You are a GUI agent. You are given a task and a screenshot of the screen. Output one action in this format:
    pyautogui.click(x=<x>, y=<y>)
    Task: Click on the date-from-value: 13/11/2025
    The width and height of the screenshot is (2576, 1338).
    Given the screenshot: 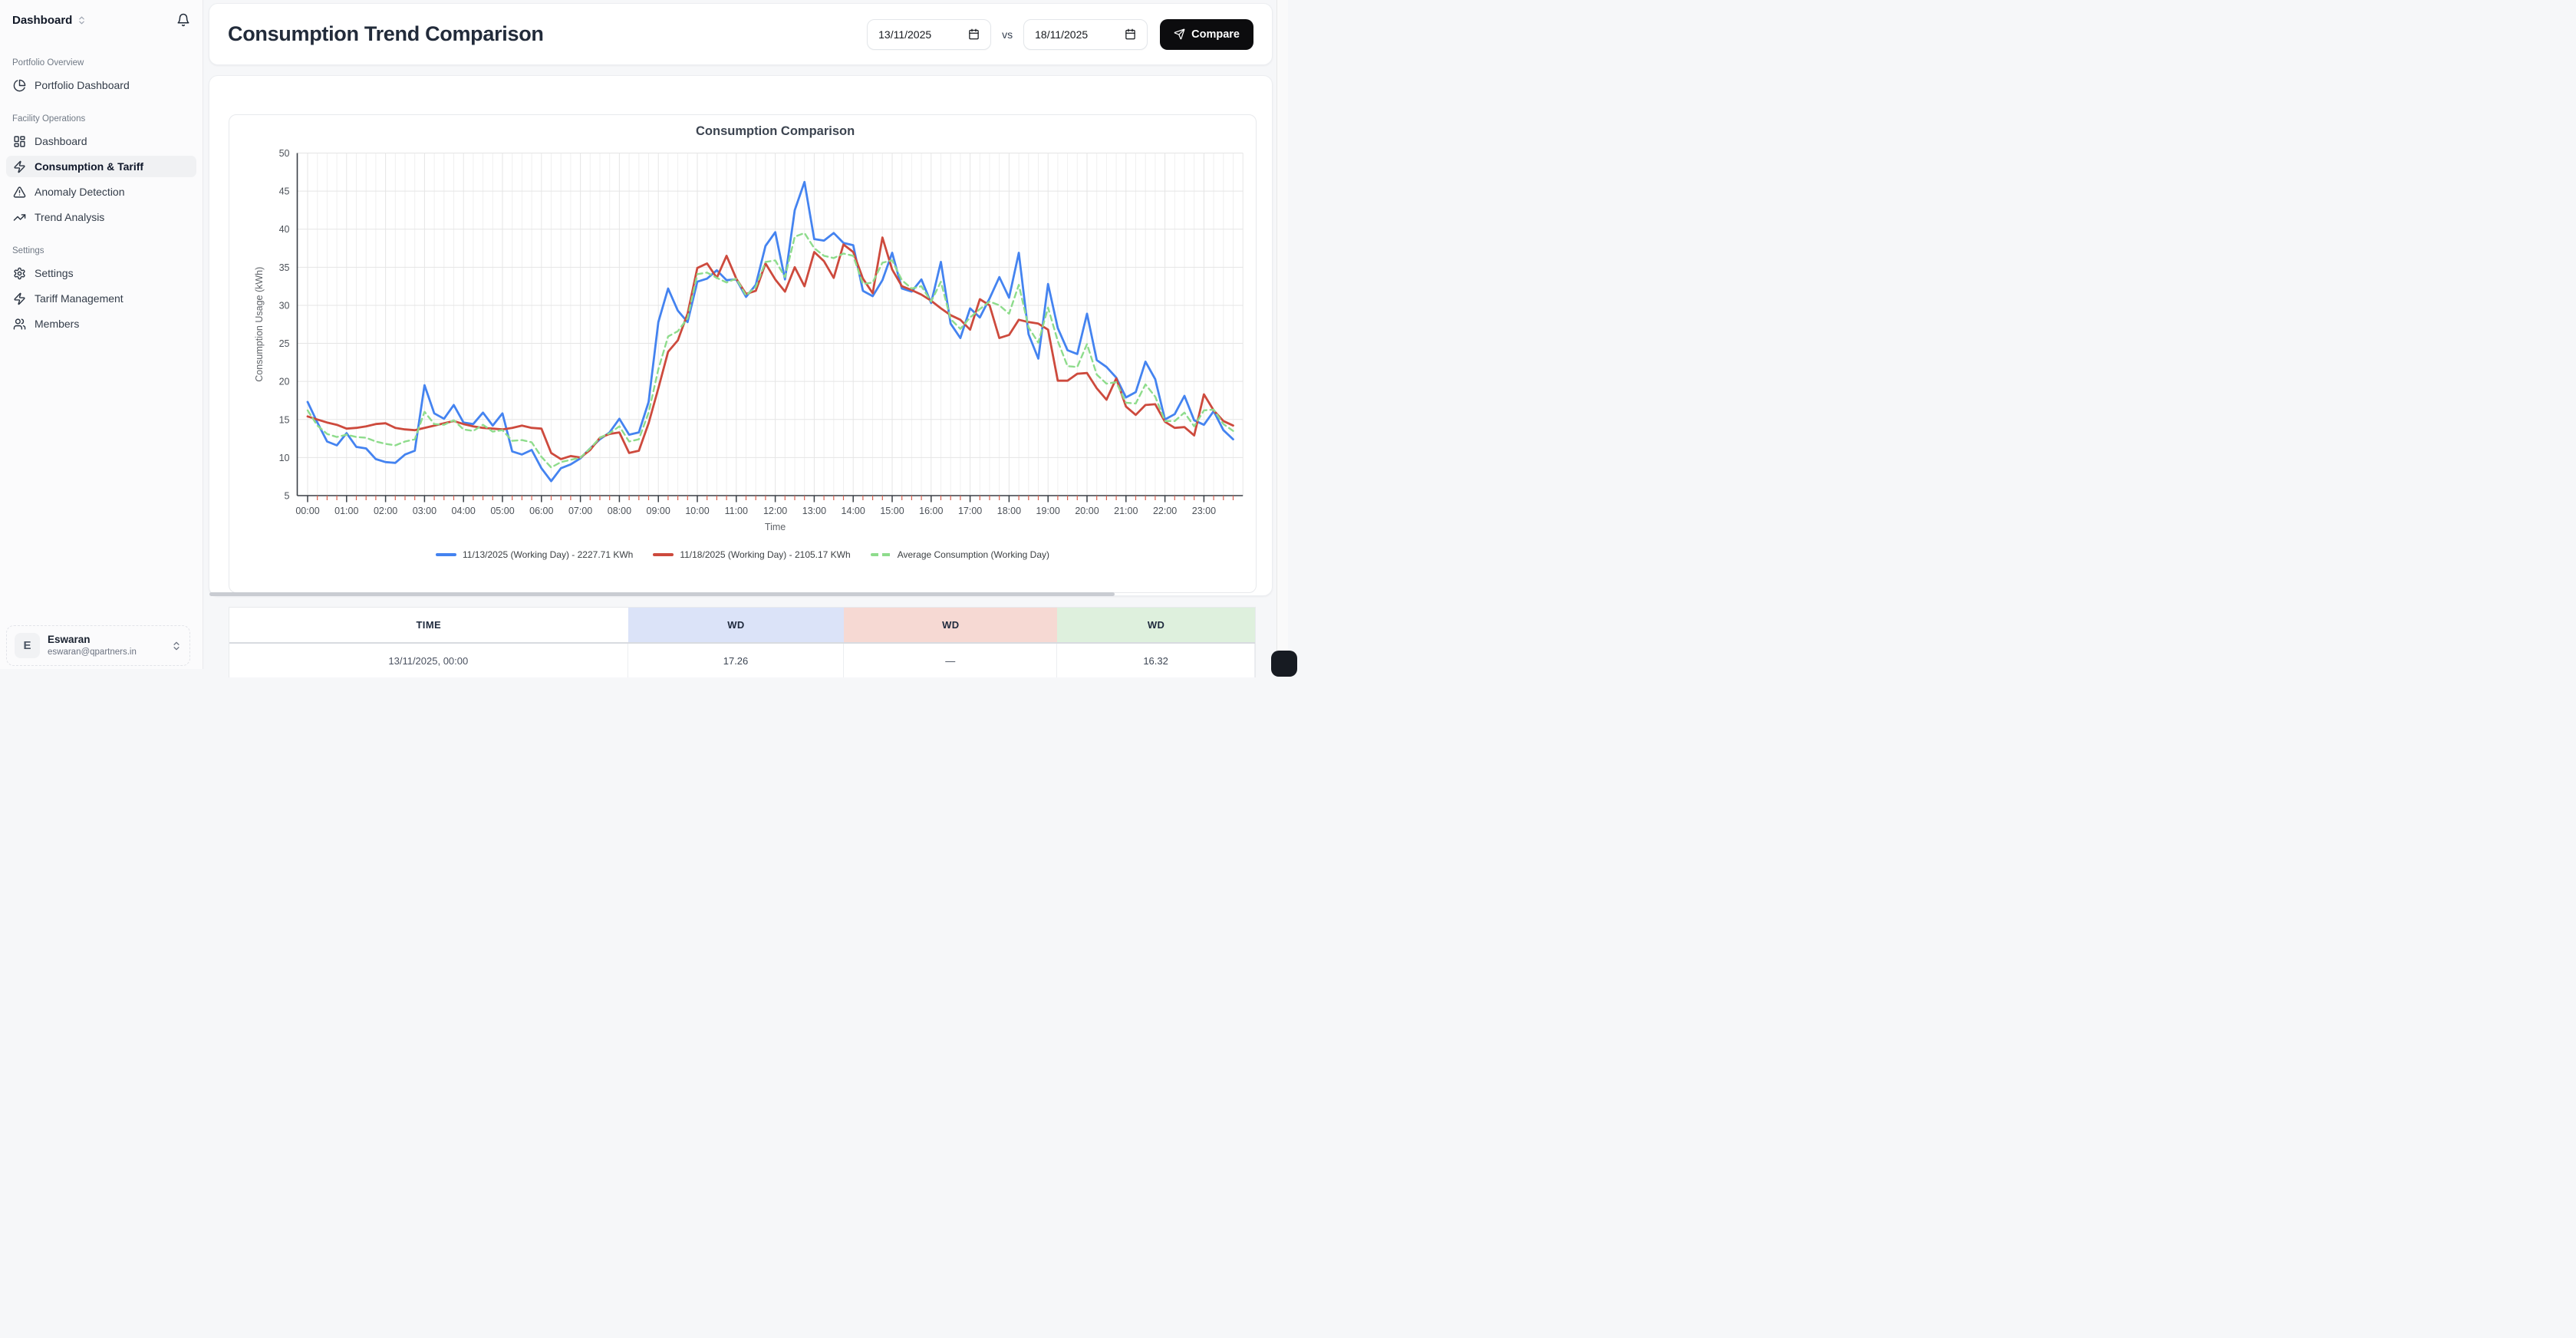 What is the action you would take?
    pyautogui.click(x=905, y=34)
    